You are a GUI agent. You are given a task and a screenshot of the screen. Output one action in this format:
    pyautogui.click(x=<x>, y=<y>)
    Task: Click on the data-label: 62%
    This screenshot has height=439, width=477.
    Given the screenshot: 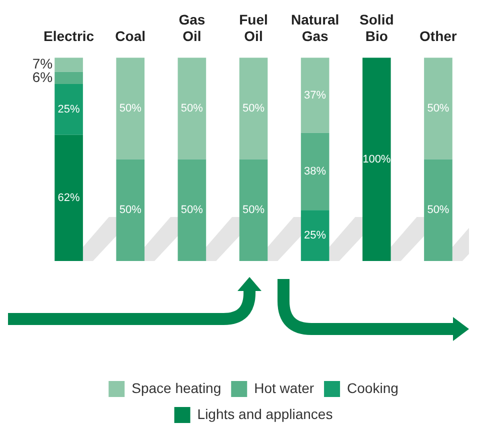 What is the action you would take?
    pyautogui.click(x=69, y=198)
    